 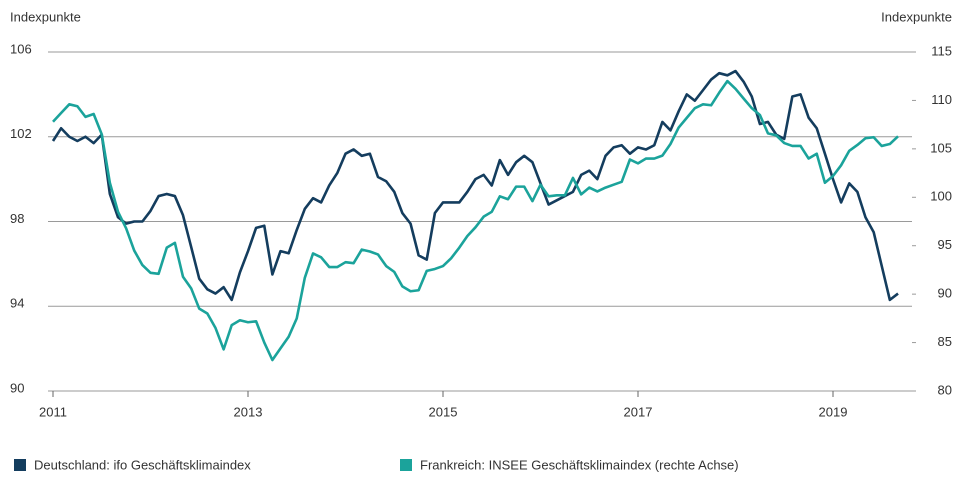 What do you see at coordinates (638, 411) in the screenshot?
I see `x-tick-label: 2017` at bounding box center [638, 411].